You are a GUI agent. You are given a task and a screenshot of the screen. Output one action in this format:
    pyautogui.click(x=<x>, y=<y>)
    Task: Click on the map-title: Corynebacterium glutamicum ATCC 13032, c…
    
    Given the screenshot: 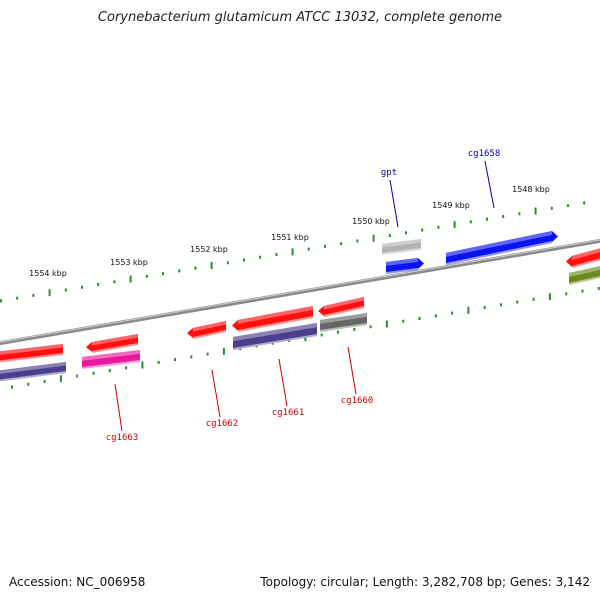 What is the action you would take?
    pyautogui.click(x=300, y=17)
    